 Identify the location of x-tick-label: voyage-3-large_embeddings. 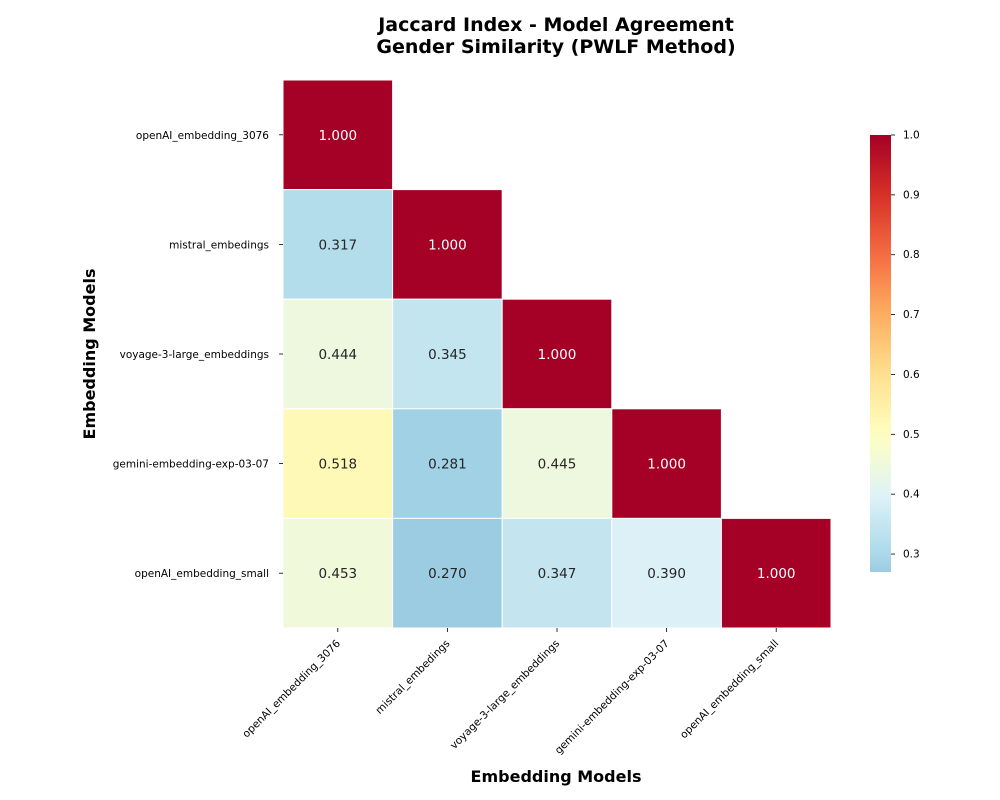
(505, 695).